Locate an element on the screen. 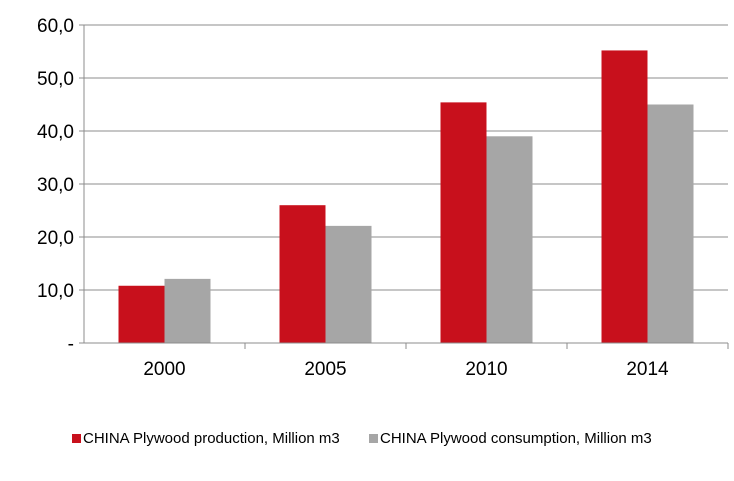 The image size is (734, 481). legend-label-consumption: CHINA Plywood consumption, Million m3 is located at coordinates (516, 438).